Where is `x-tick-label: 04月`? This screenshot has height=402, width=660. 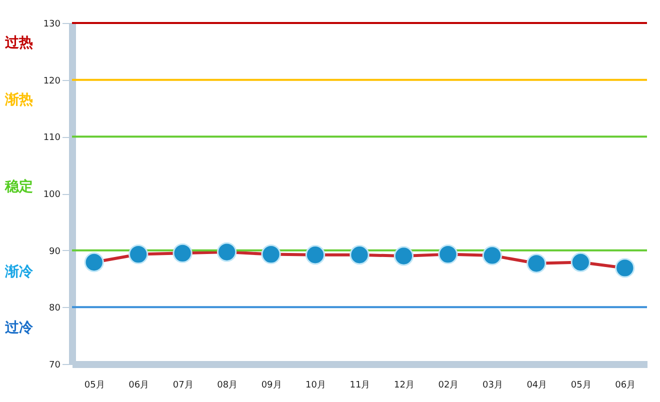 x-tick-label: 04月 is located at coordinates (537, 385).